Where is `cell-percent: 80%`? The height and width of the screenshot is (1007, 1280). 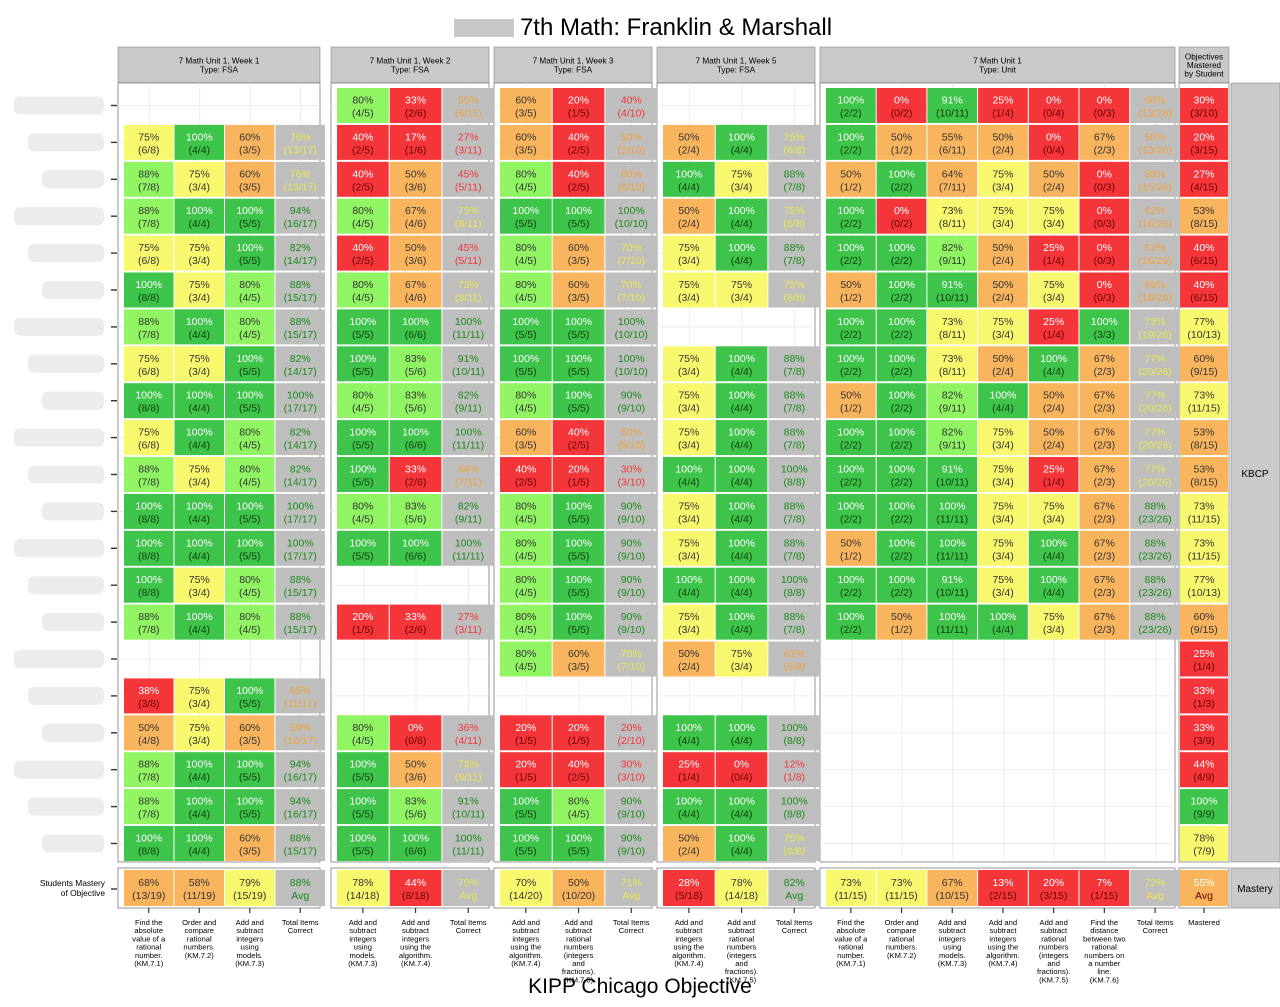
cell-percent: 80% is located at coordinates (249, 322).